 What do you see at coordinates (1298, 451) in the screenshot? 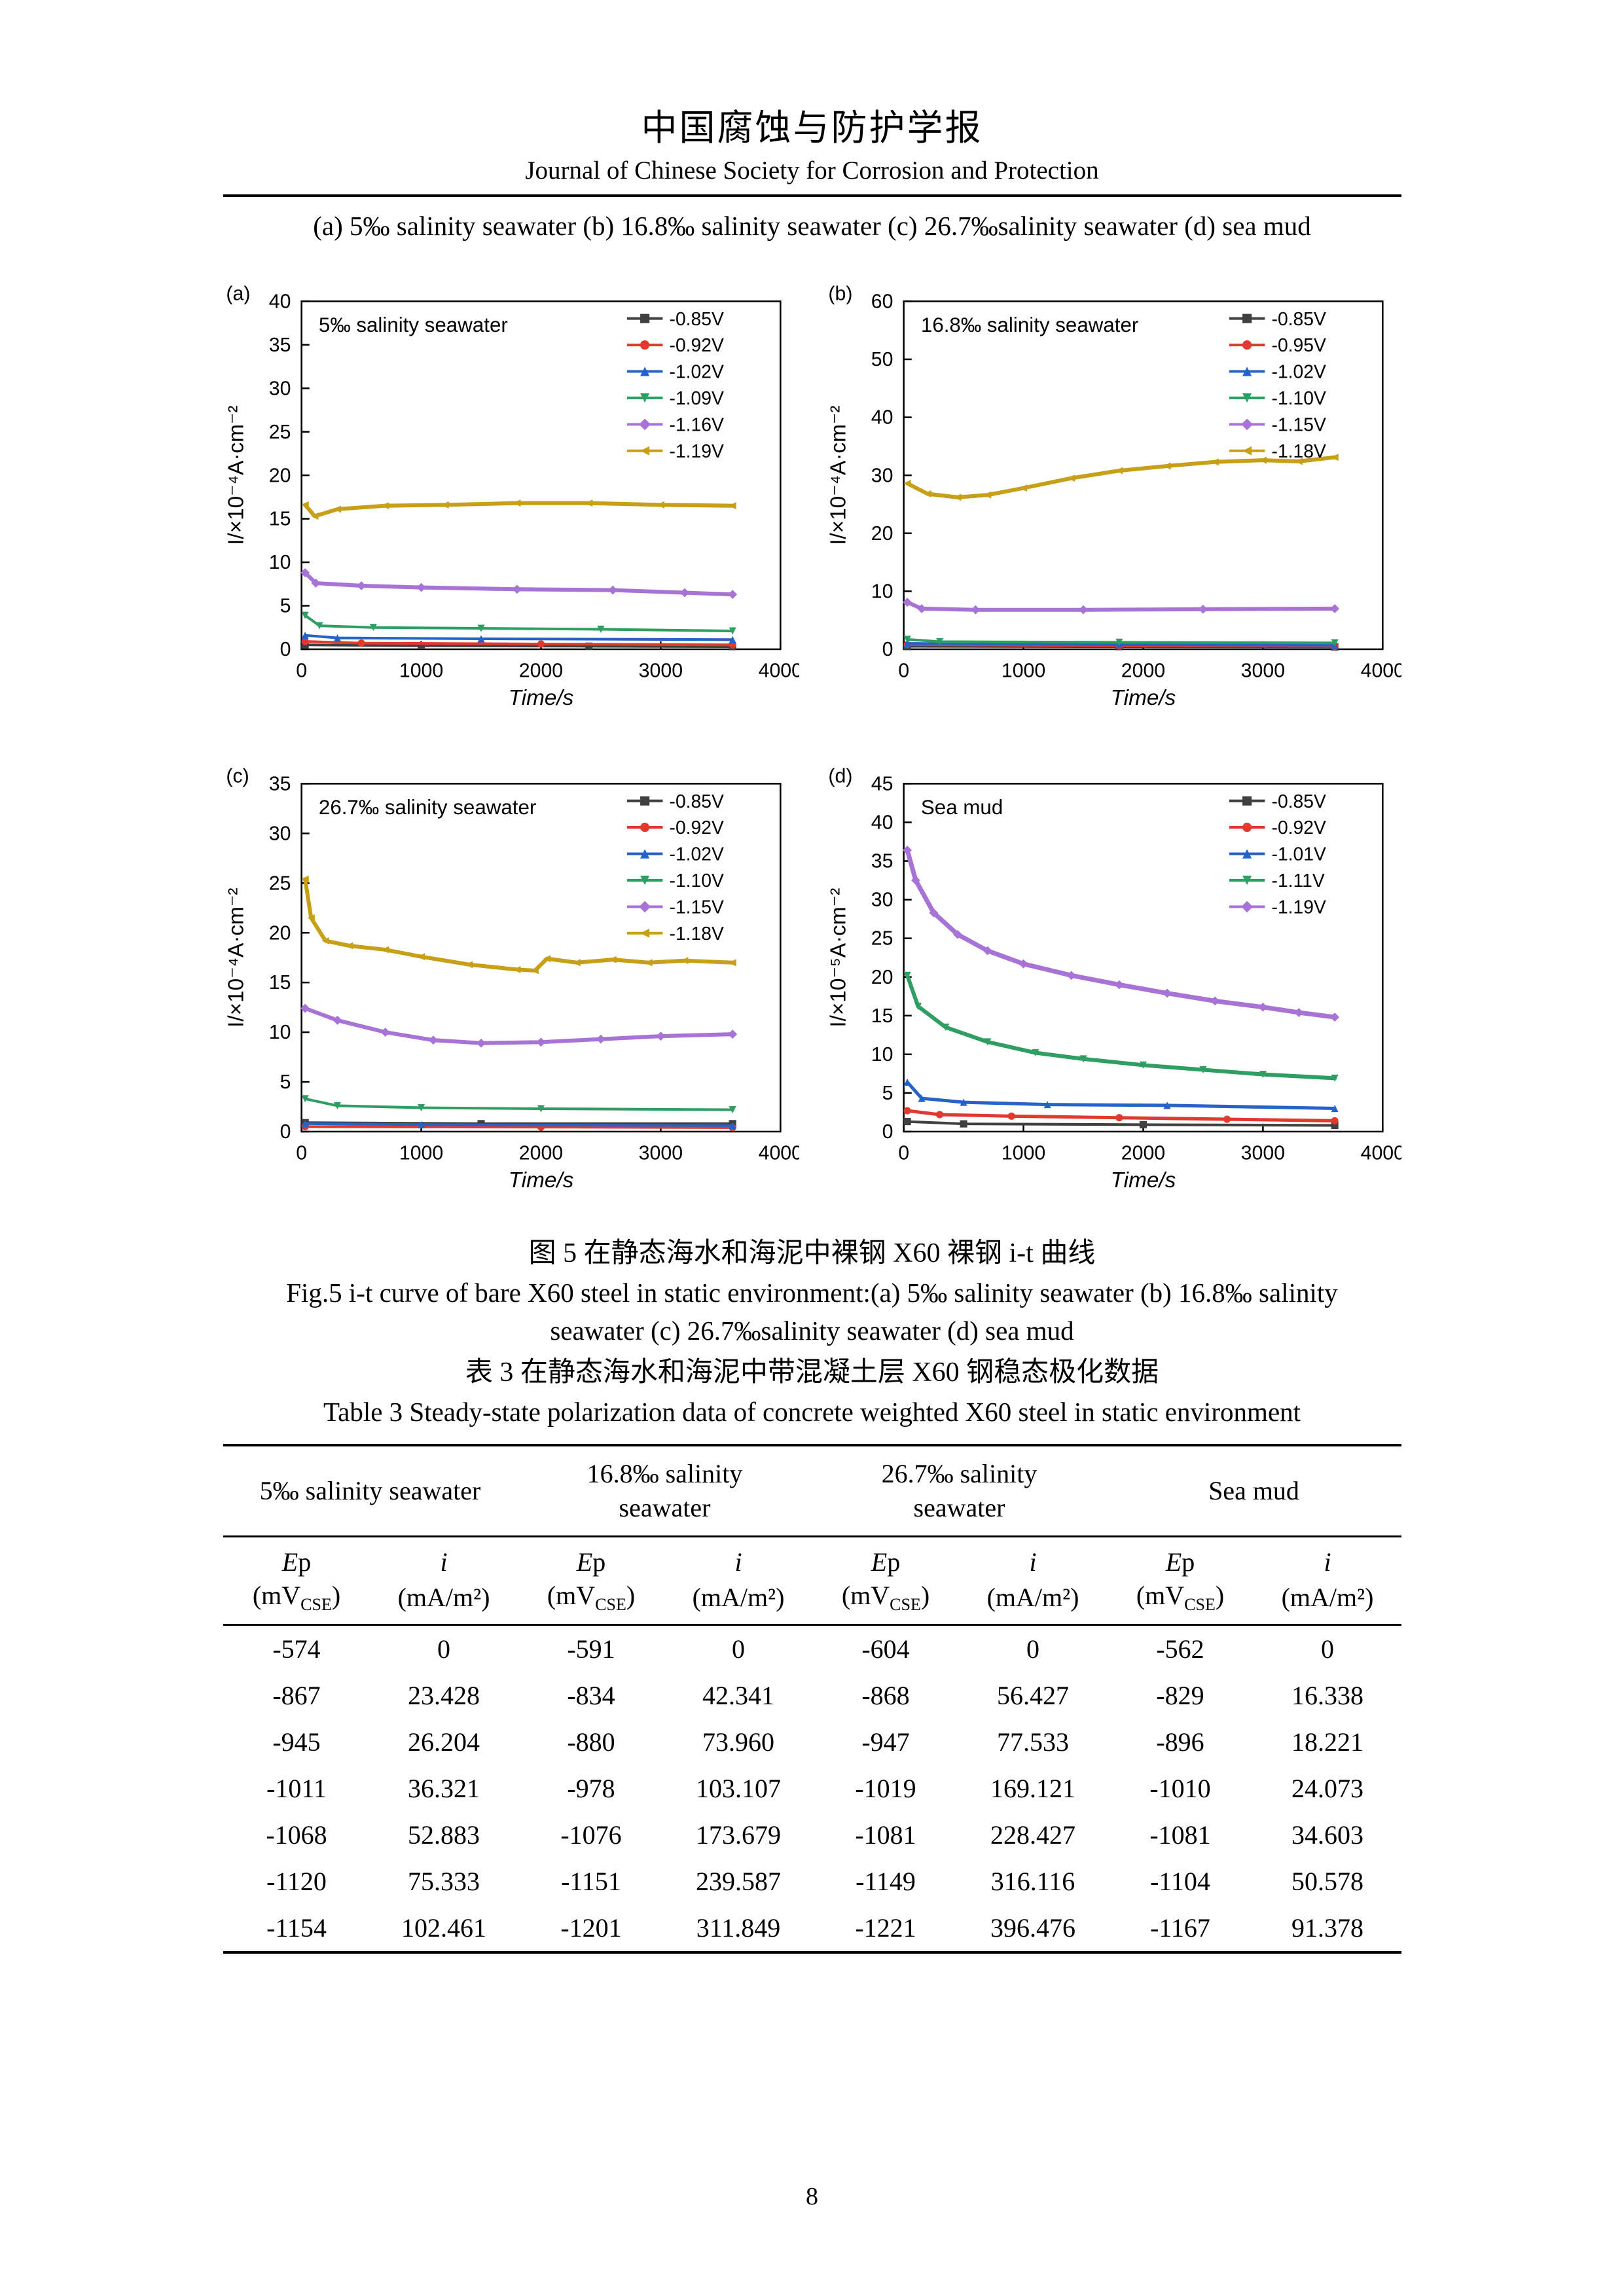
I see `svg-text: -1.18V` at bounding box center [1298, 451].